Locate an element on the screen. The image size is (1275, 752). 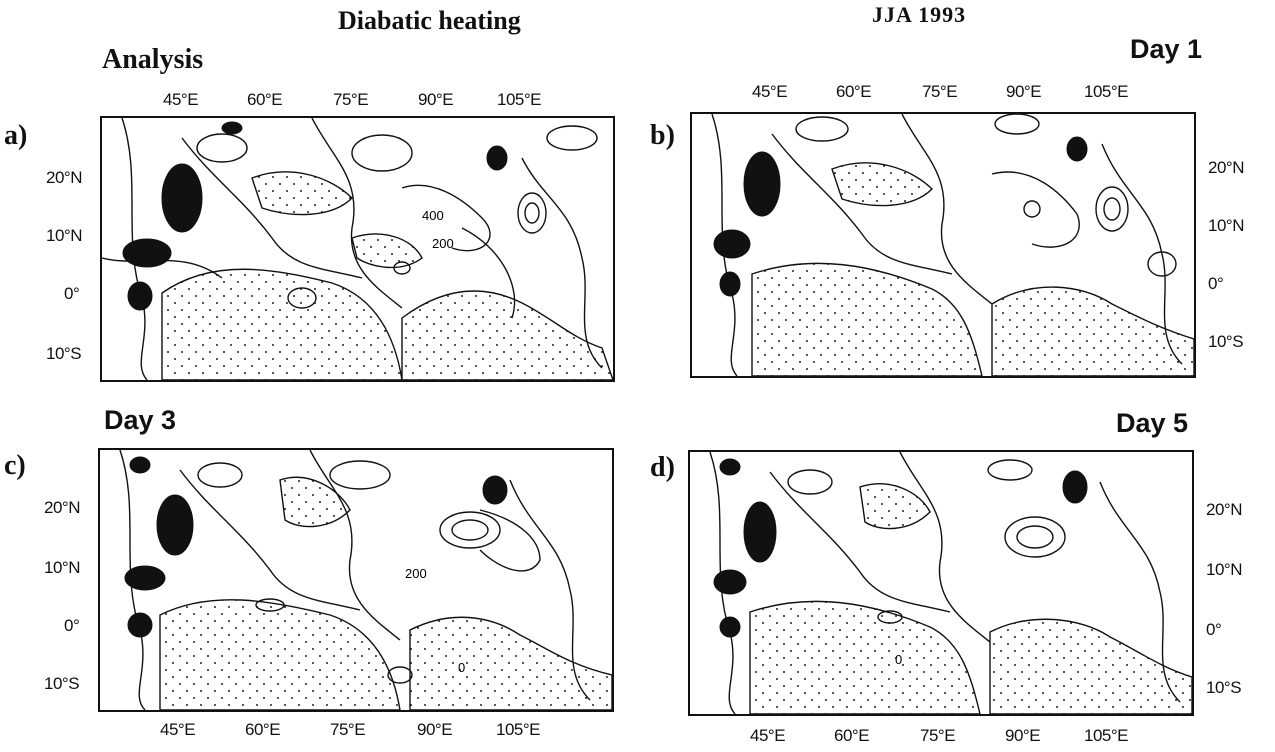
panel-a-title: Analysis is located at coordinates (153, 59).